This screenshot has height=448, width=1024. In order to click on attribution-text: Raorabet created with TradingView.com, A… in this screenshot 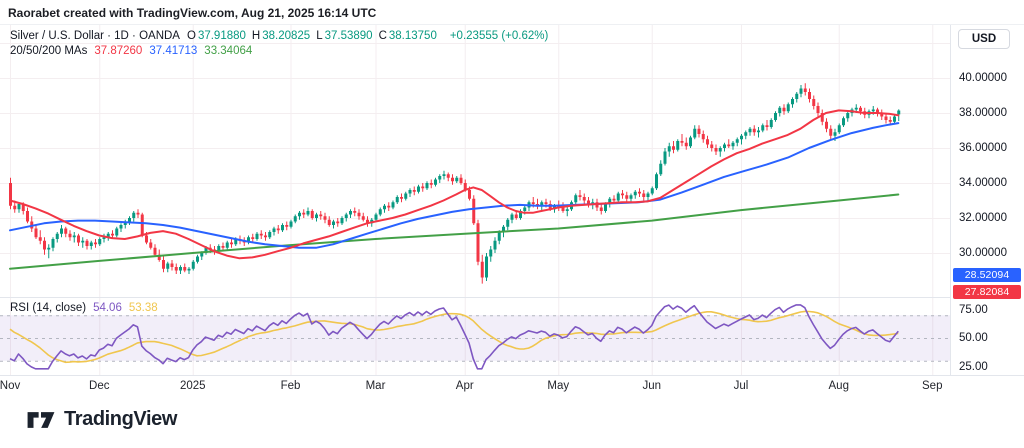, I will do `click(192, 13)`.